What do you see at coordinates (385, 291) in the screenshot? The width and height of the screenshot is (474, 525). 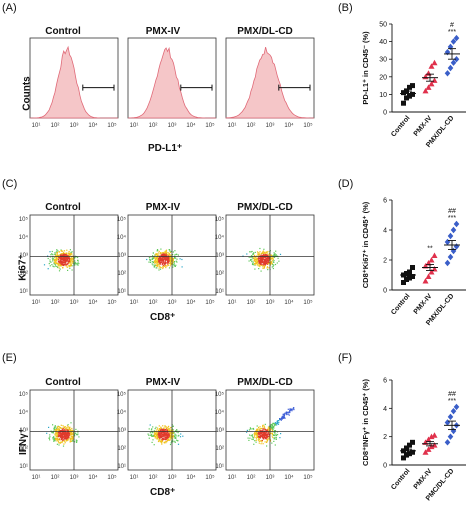 I see `y-tick-label: 0` at bounding box center [385, 291].